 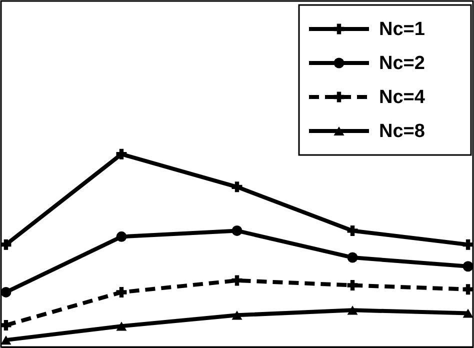 What do you see at coordinates (402, 97) in the screenshot?
I see `legend-label: Nc=4` at bounding box center [402, 97].